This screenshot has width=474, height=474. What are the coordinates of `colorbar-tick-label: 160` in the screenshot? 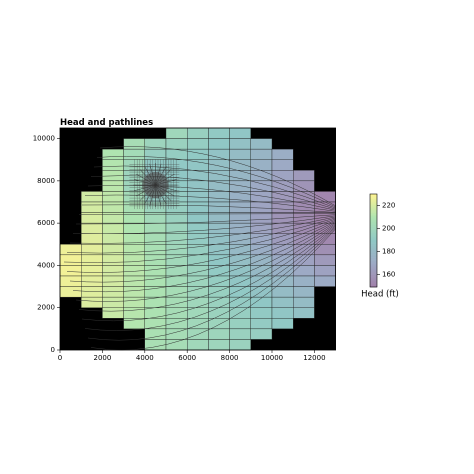 It's located at (388, 274).